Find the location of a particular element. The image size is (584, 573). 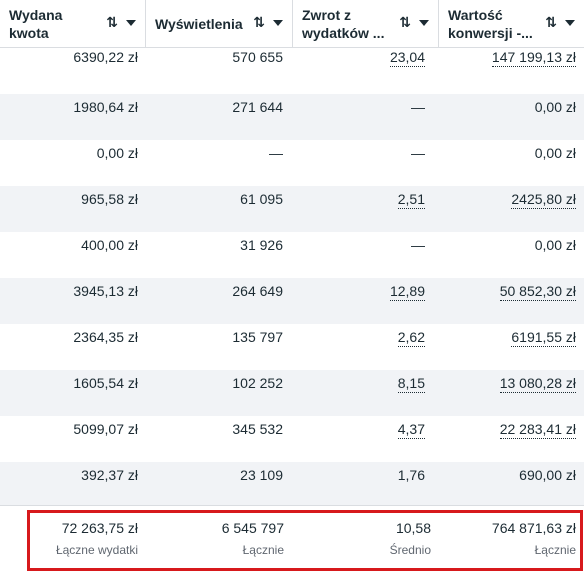

cell-impressions-text: 264 649 is located at coordinates (257, 291).